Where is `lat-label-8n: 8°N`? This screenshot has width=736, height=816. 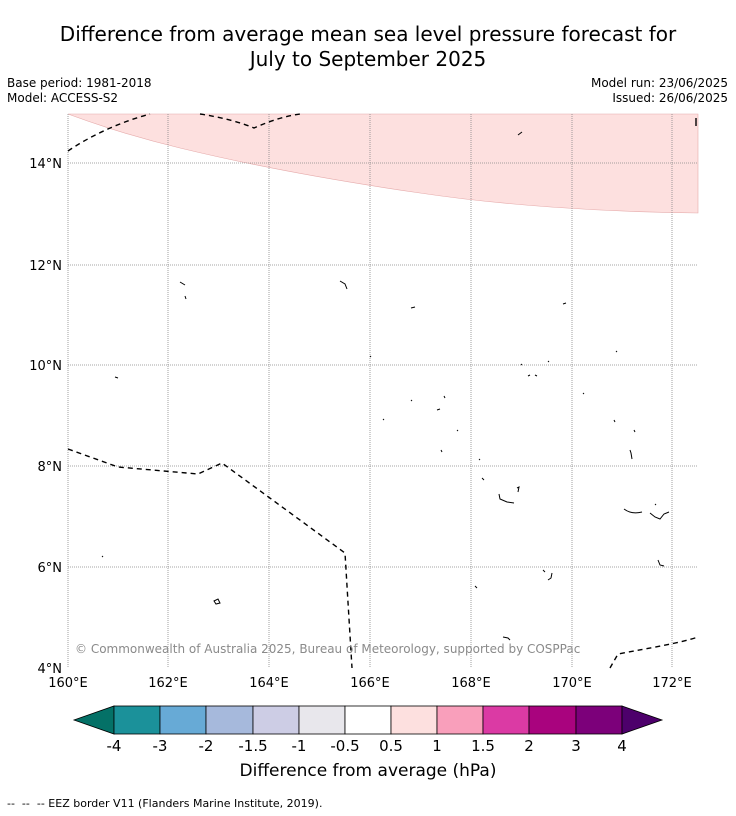
lat-label-8n: 8°N is located at coordinates (50, 467).